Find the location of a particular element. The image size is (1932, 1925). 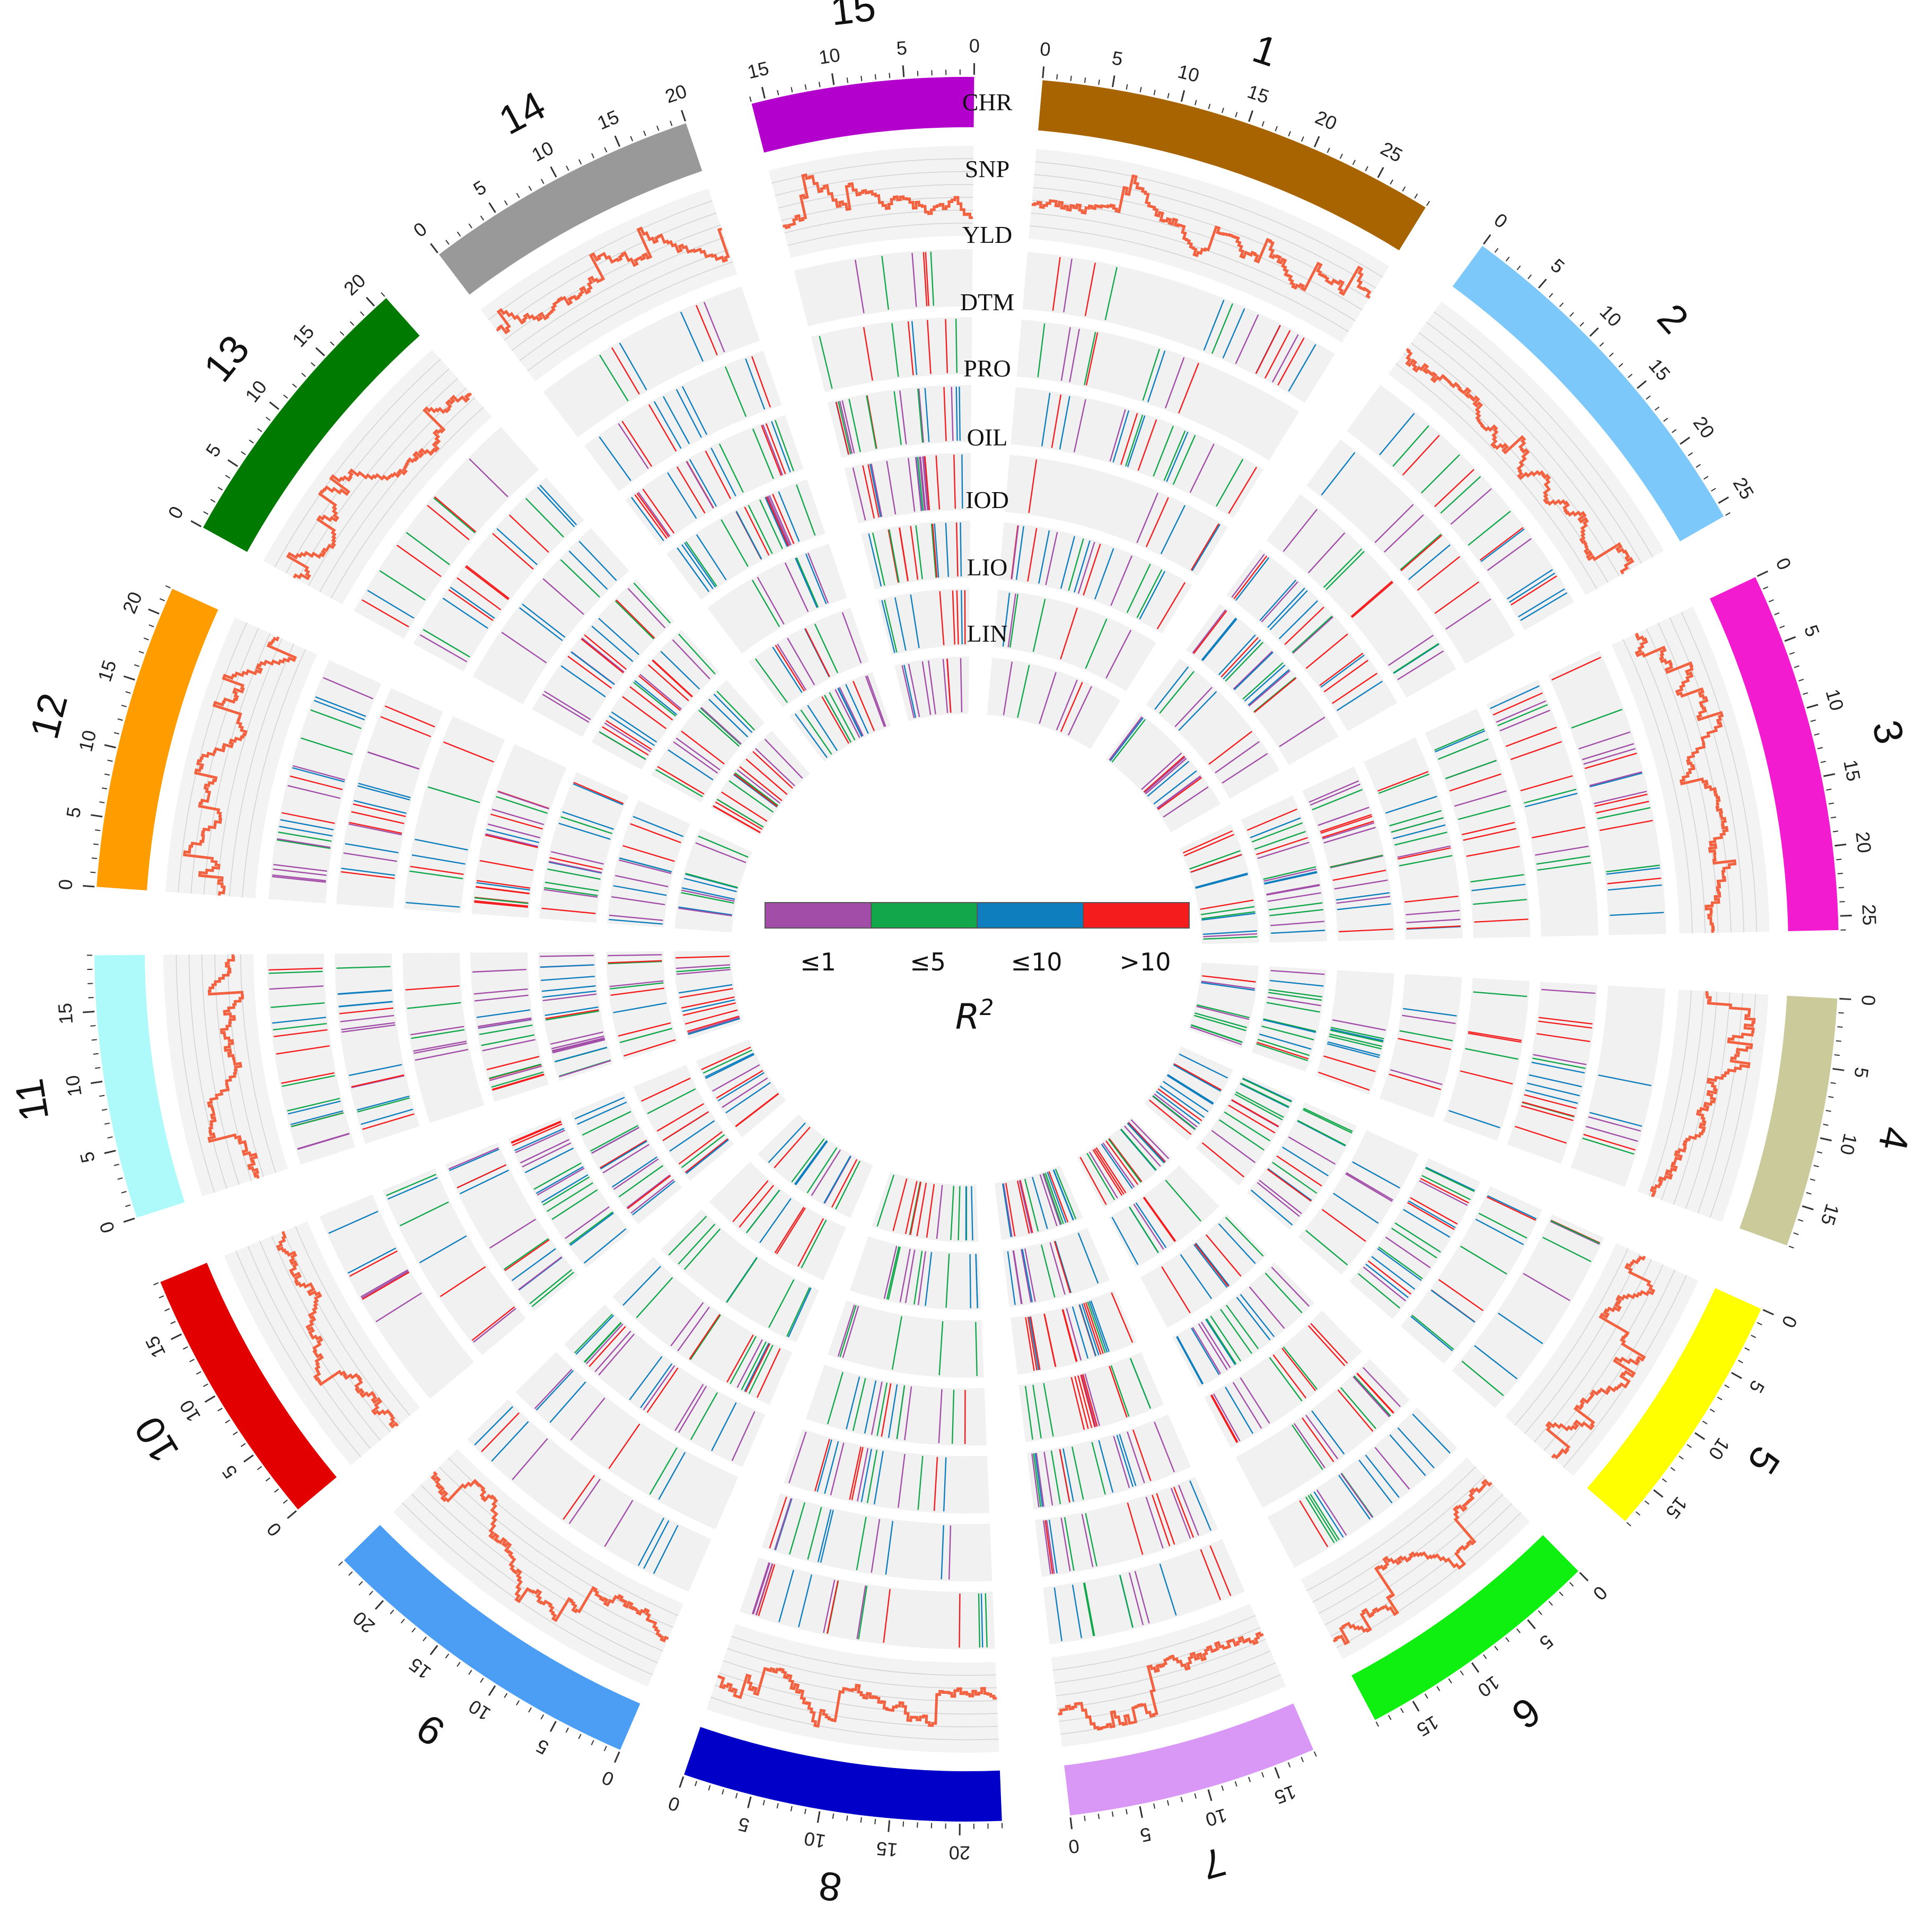

chromosome-2-tick-label: 15 is located at coordinates (1660, 369).